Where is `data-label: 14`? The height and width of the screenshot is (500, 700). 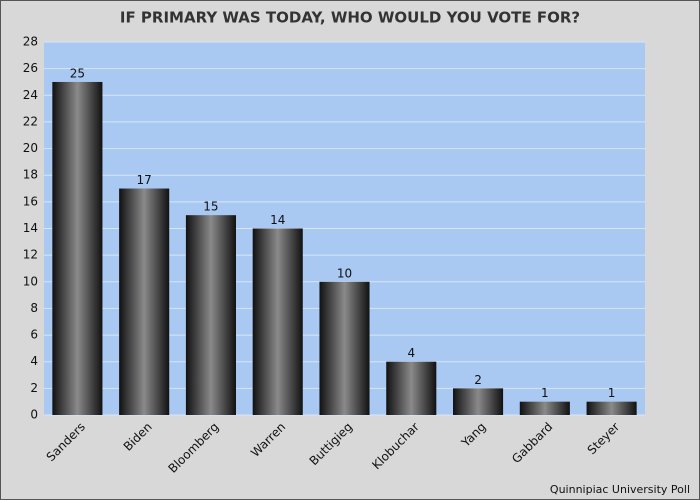 data-label: 14 is located at coordinates (277, 220).